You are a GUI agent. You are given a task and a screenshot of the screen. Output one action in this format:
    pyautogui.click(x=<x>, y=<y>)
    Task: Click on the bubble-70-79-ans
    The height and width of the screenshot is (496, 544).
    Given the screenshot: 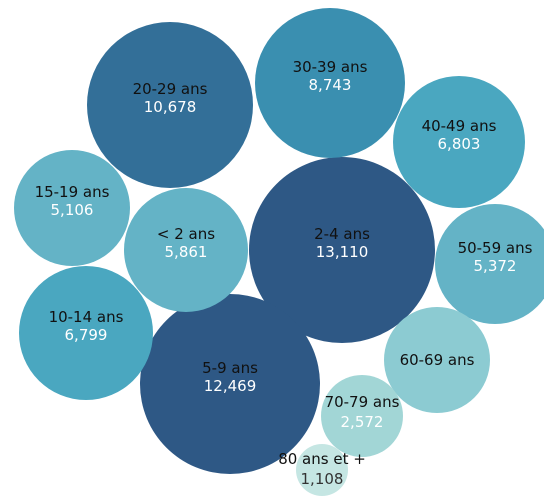 What is the action you would take?
    pyautogui.click(x=362, y=416)
    